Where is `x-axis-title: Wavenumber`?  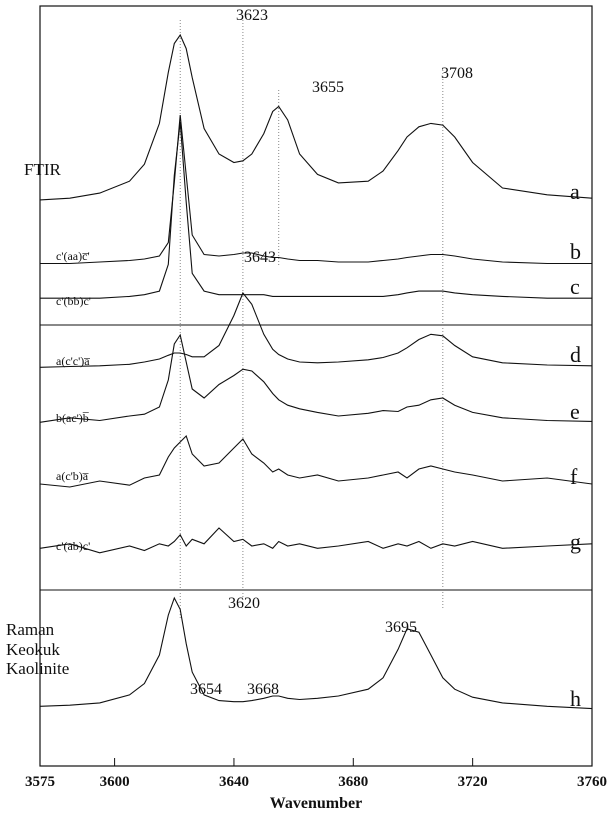 x-axis-title: Wavenumber is located at coordinates (316, 803).